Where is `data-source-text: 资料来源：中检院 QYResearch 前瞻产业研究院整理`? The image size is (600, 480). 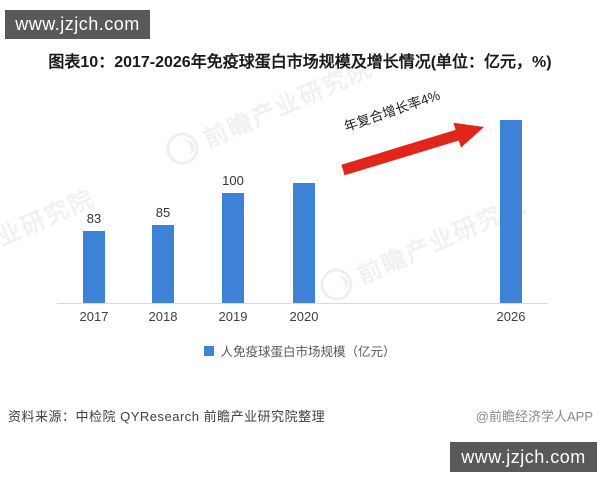 data-source-text: 资料来源：中检院 QYResearch 前瞻产业研究院整理 is located at coordinates (167, 416).